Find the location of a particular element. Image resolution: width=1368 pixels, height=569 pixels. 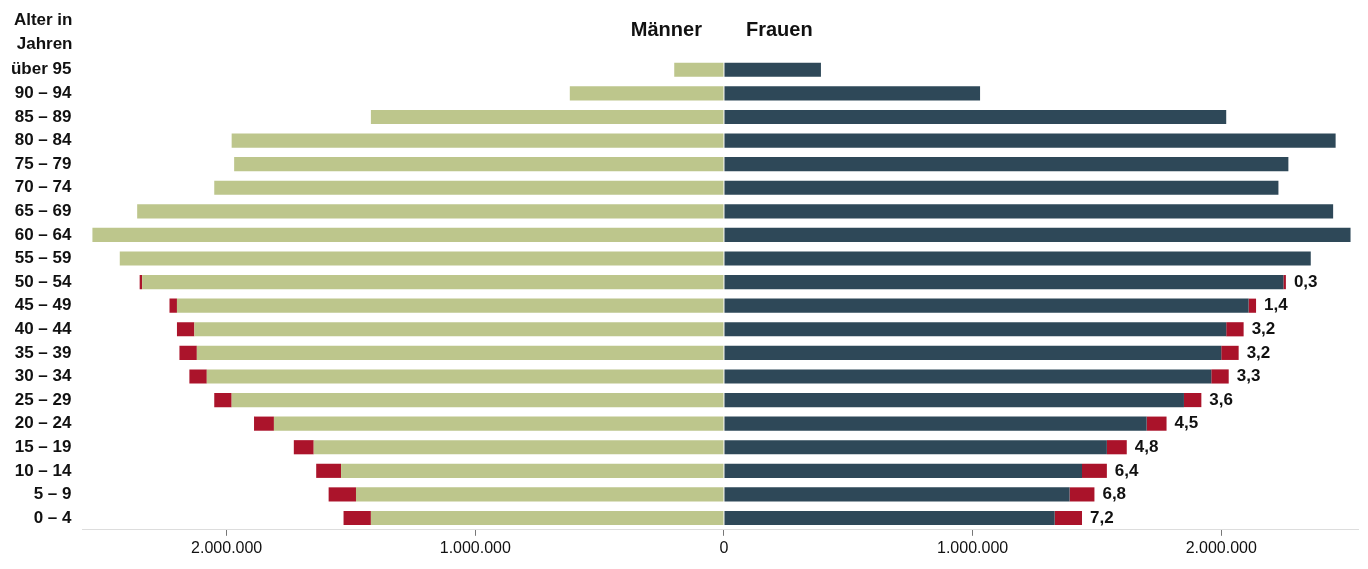

annotation: 6,8 is located at coordinates (1114, 494).